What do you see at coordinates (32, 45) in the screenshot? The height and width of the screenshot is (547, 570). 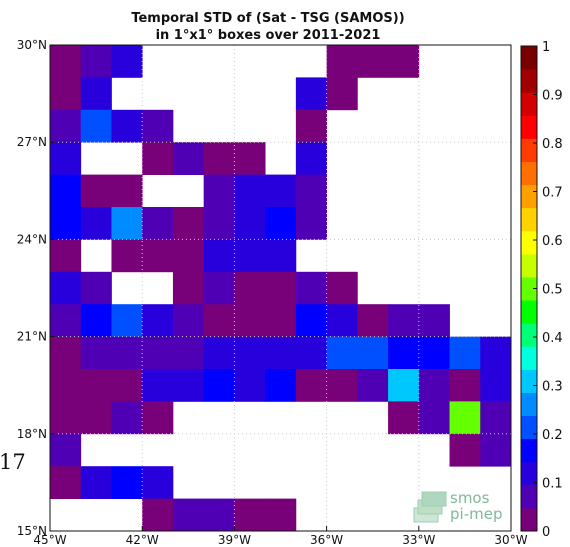 I see `y-tick-label: 30°N` at bounding box center [32, 45].